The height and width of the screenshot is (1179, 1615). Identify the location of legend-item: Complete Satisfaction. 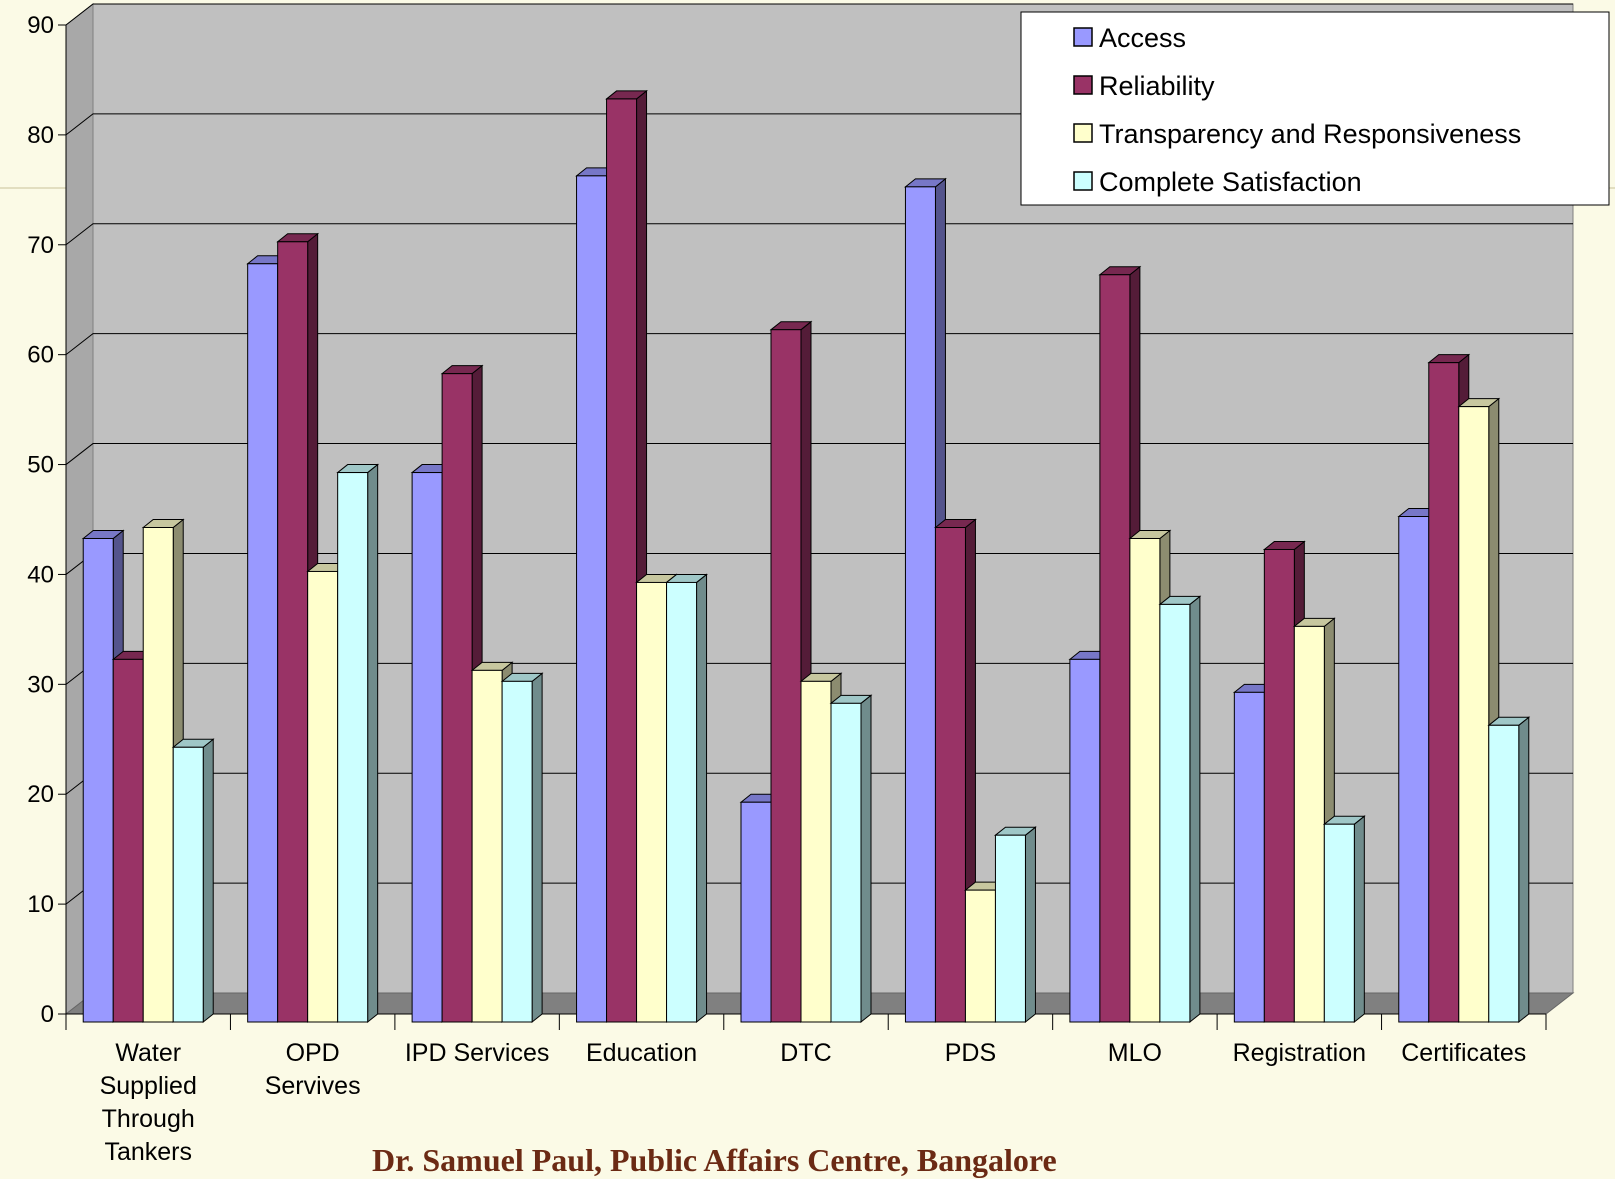
(1217, 182).